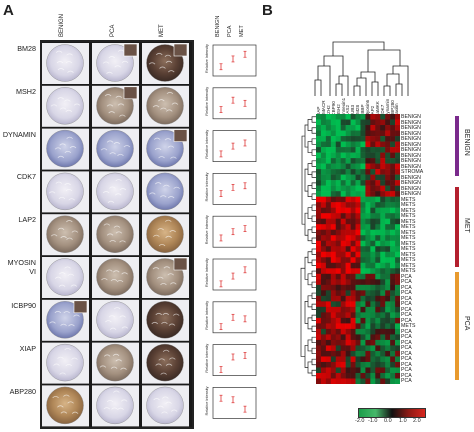 This screenshot has width=474, height=432. What do you see at coordinates (457, 146) in the screenshot?
I see `group-bar-benign` at bounding box center [457, 146].